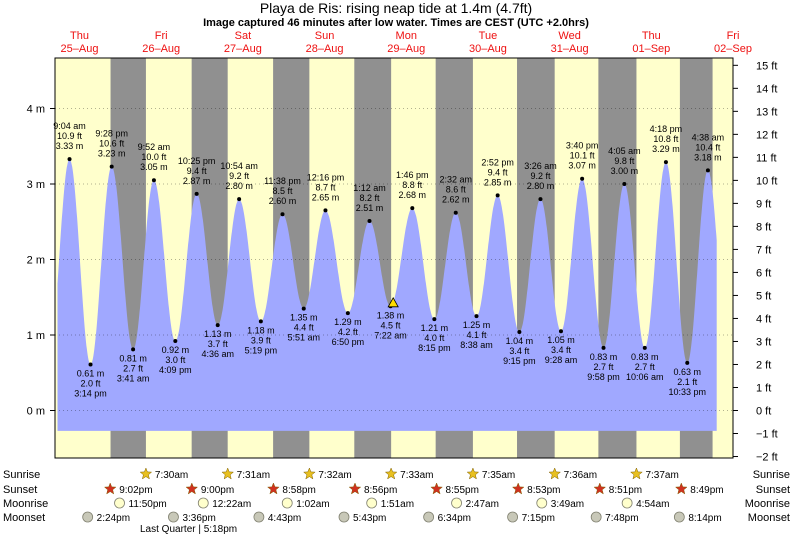 The height and width of the screenshot is (538, 793). What do you see at coordinates (767, 458) in the screenshot?
I see `right-axis-label: −2 ft` at bounding box center [767, 458].